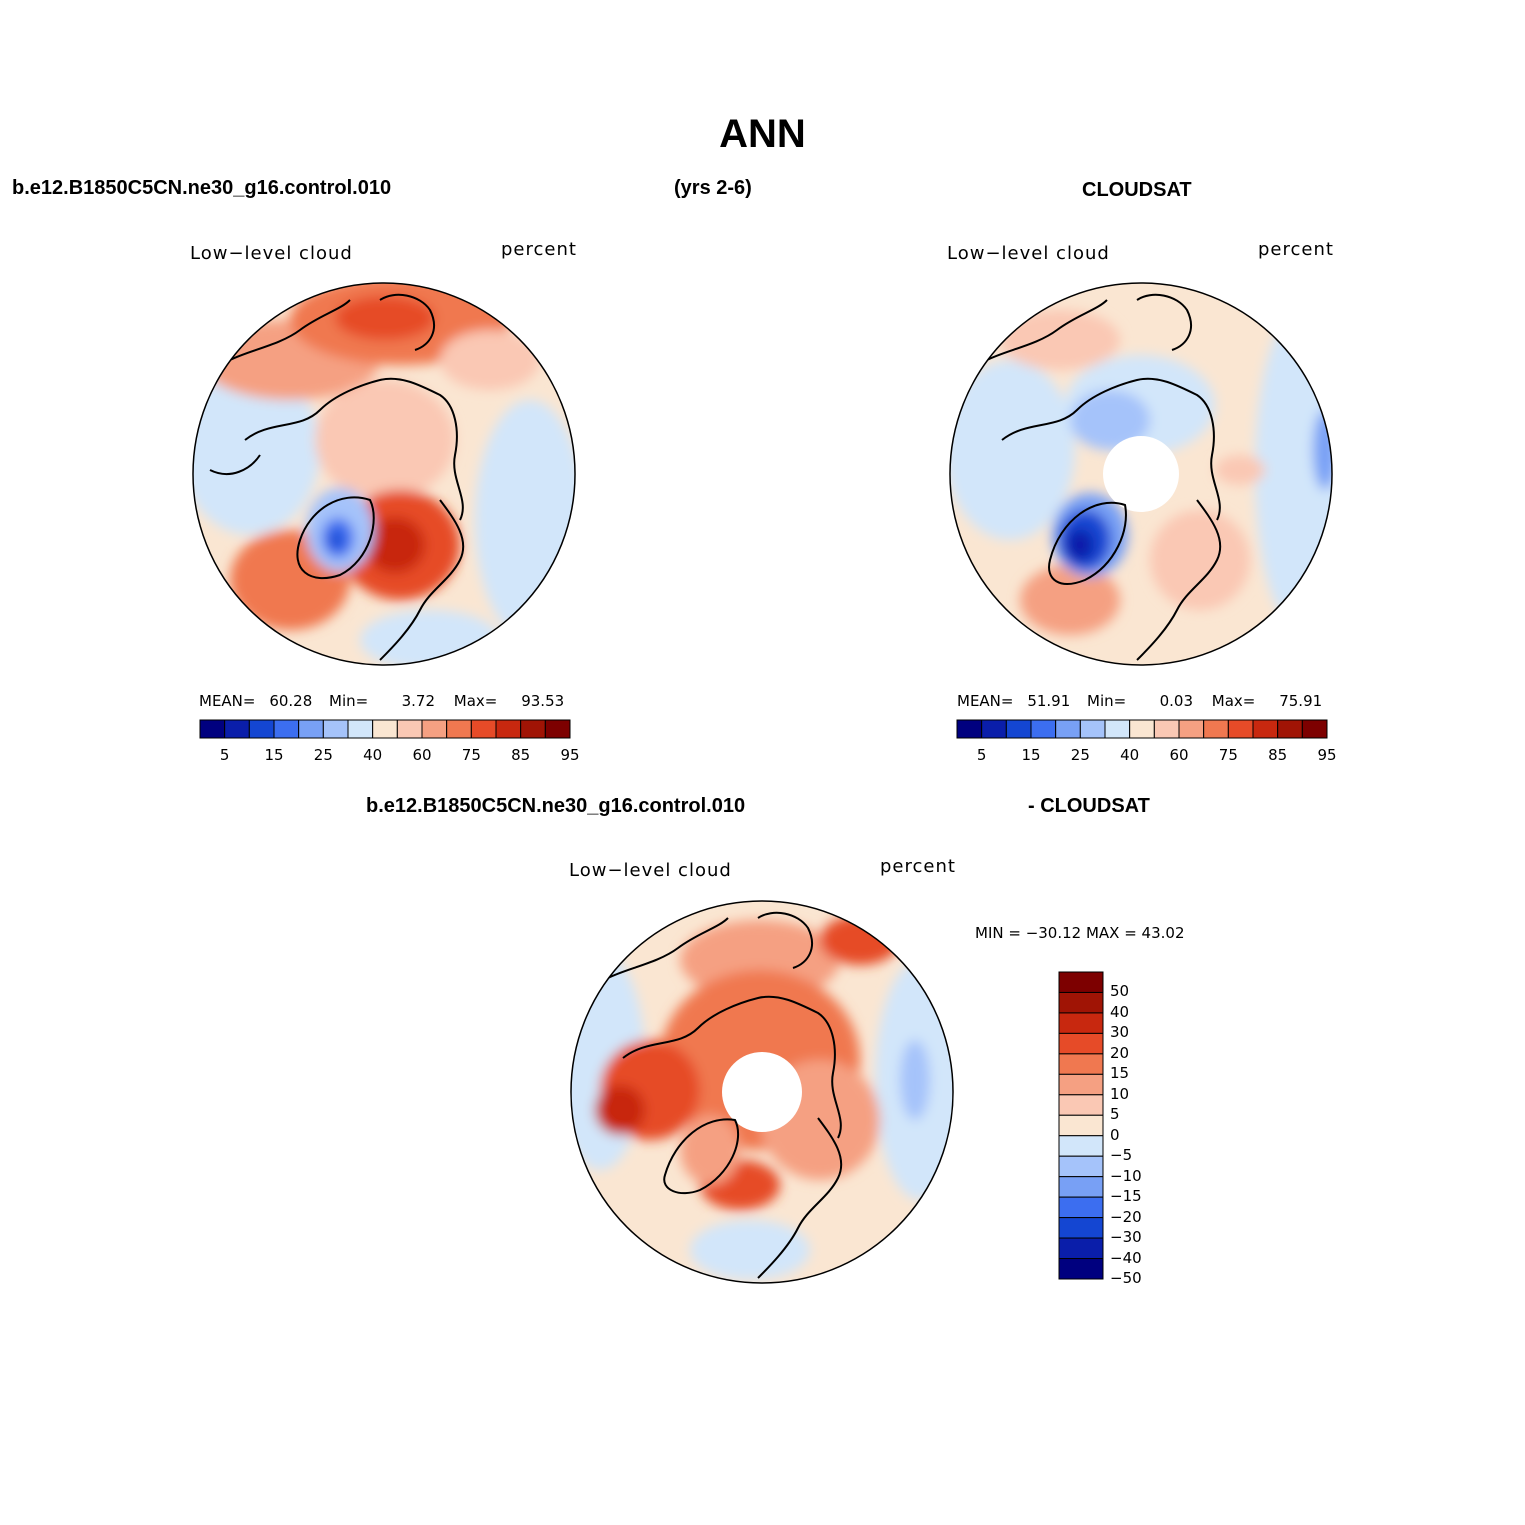 The width and height of the screenshot is (1525, 1525). I want to click on obs-min-label: Min=, so click(1107, 701).